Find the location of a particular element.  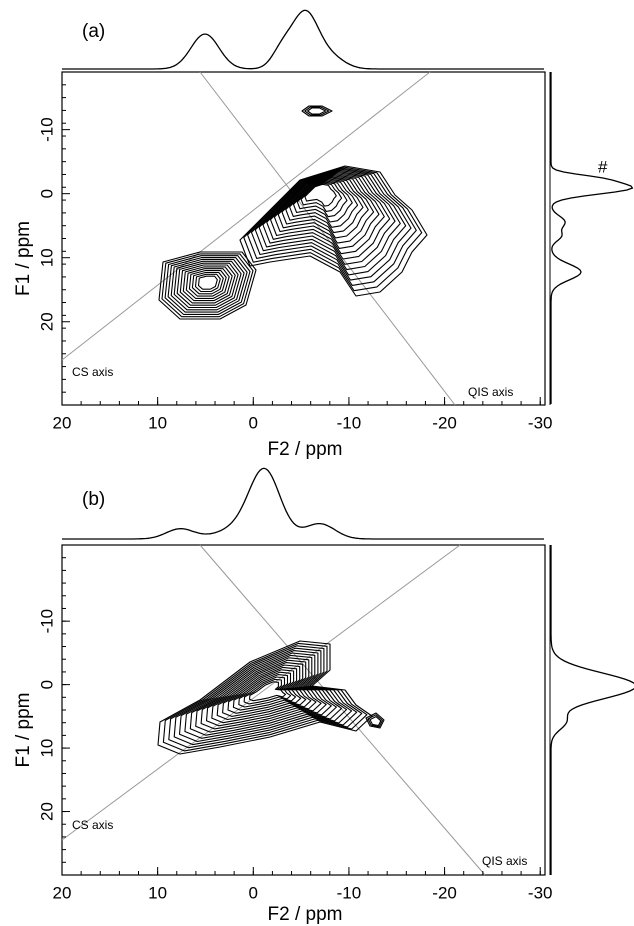

panel-label: (b) is located at coordinates (93, 499).